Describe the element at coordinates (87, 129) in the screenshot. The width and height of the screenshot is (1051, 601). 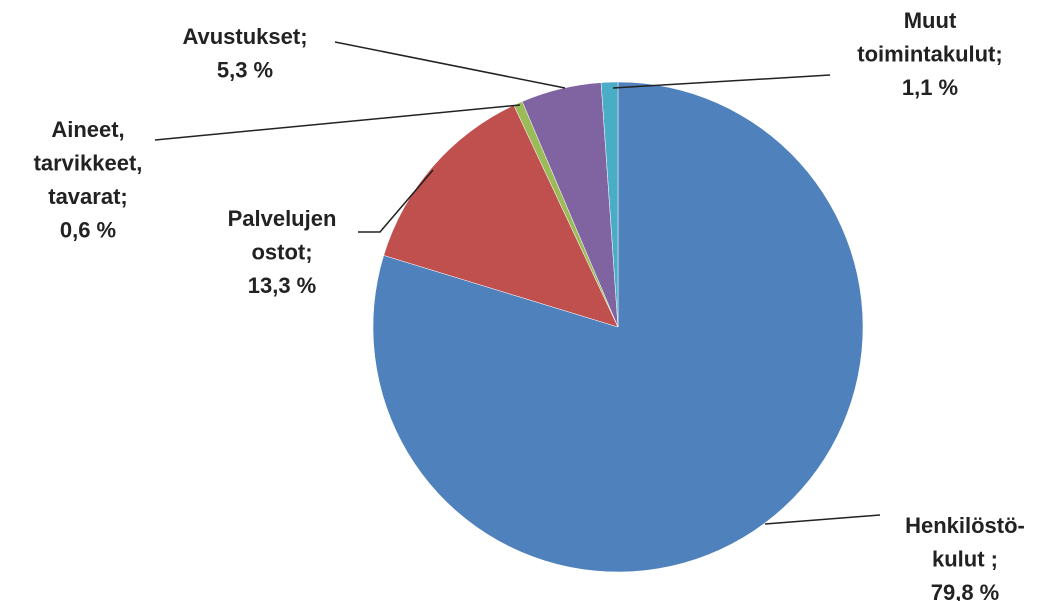
I see `data-label: Aineet,` at that location.